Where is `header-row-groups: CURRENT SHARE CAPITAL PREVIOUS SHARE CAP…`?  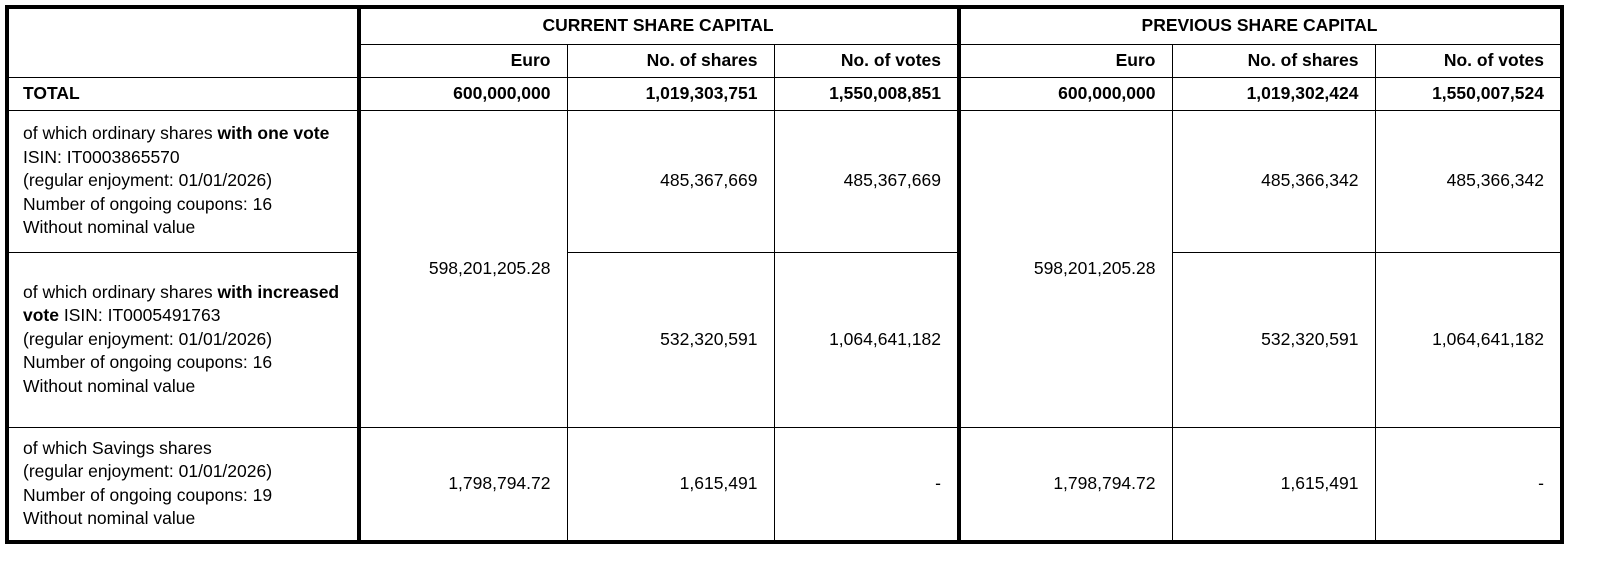
header-row-groups: CURRENT SHARE CAPITAL PREVIOUS SHARE CAP… is located at coordinates (784, 41).